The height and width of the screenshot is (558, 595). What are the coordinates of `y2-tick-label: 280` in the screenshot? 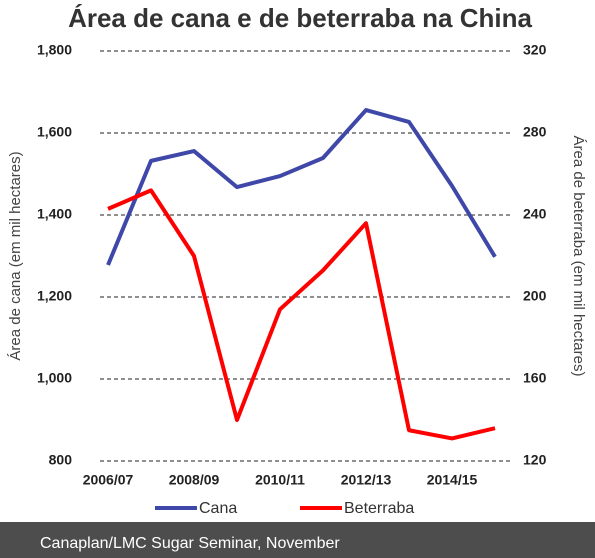 It's located at (535, 132).